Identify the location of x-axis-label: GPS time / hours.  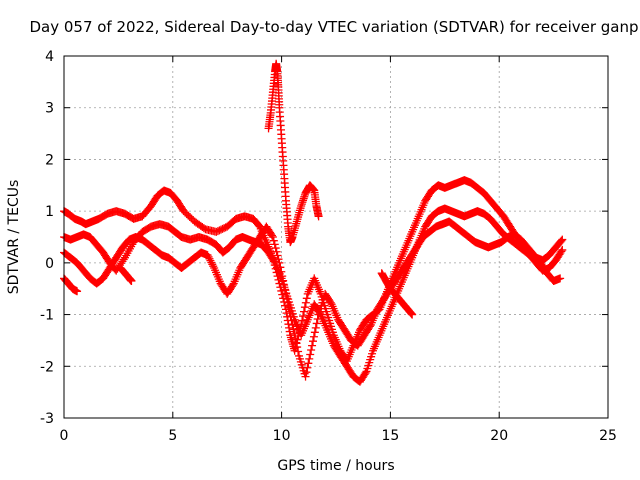
(335, 466).